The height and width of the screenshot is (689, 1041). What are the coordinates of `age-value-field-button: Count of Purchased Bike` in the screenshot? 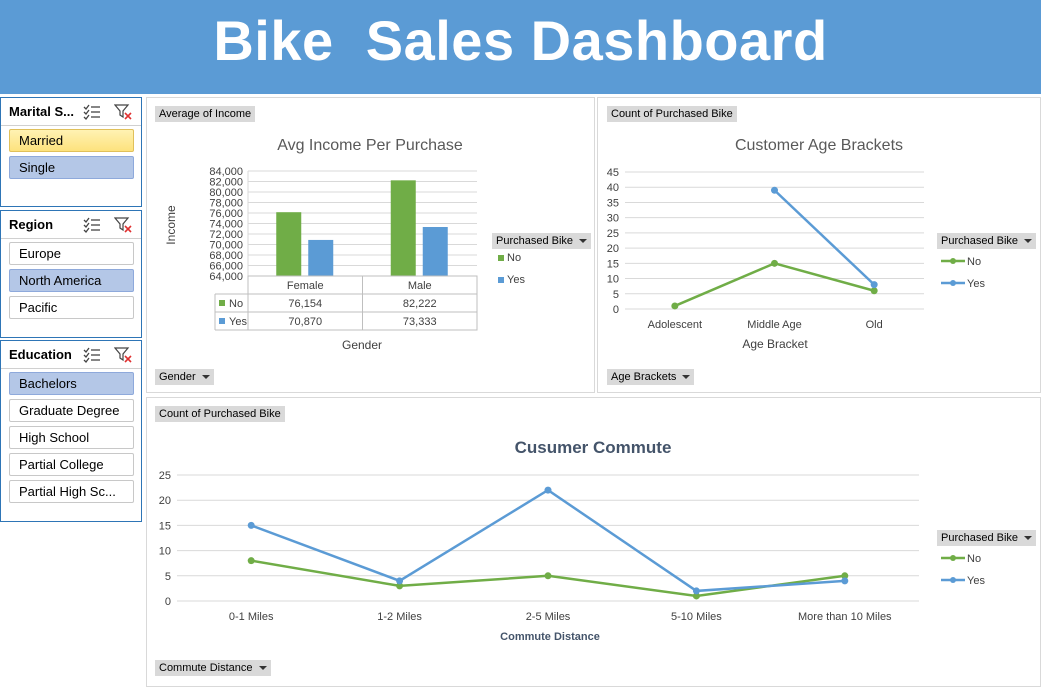 It's located at (672, 114).